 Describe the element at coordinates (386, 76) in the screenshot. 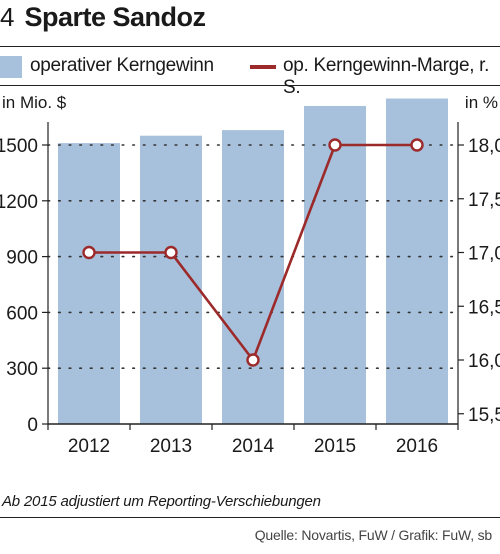

I see `legend-label-line: op. Kerngewinn-Marge, r. S.` at that location.